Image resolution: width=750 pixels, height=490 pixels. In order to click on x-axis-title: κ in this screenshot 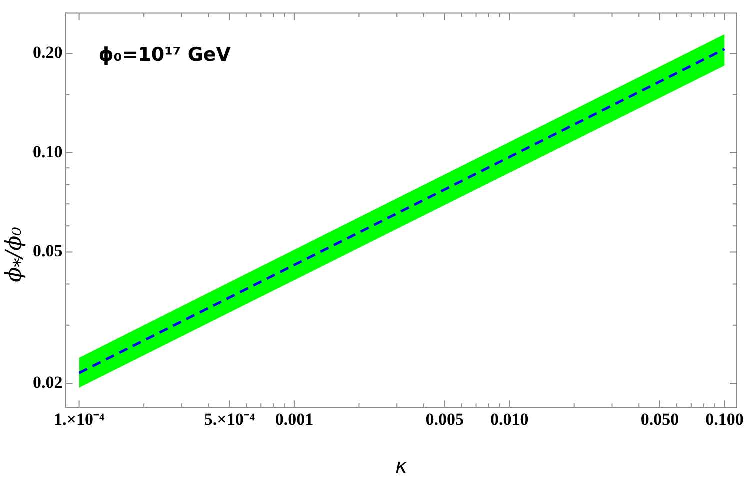, I will do `click(401, 466)`.